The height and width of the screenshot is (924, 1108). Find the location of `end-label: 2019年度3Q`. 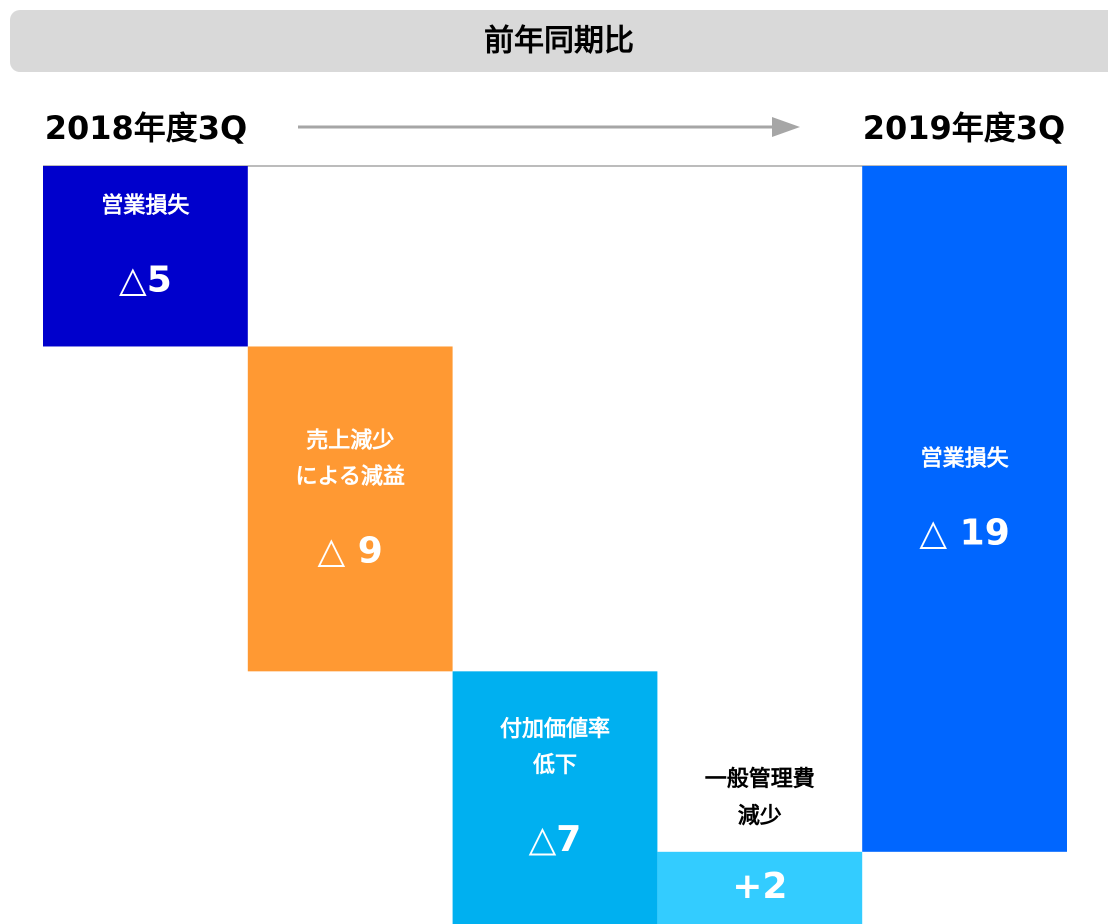

end-label: 2019年度3Q is located at coordinates (964, 128).